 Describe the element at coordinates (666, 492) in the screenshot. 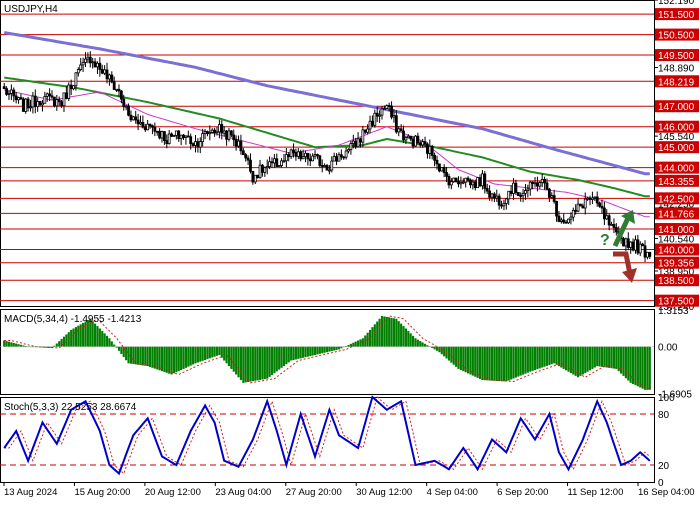

I see `time-tick-label: 16 Sep 04:00` at that location.